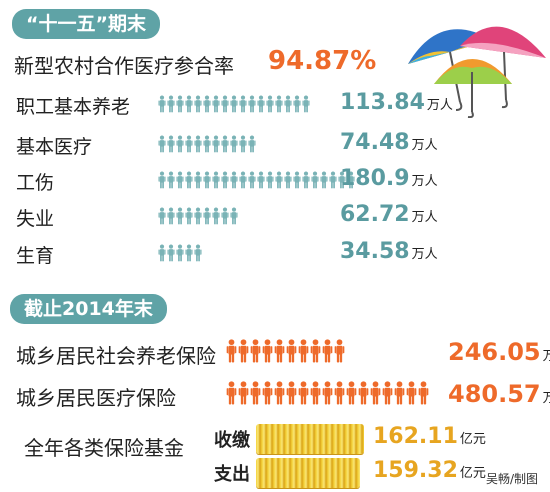 This screenshot has width=550, height=492. I want to click on row-value: 480.57万人, so click(499, 394).